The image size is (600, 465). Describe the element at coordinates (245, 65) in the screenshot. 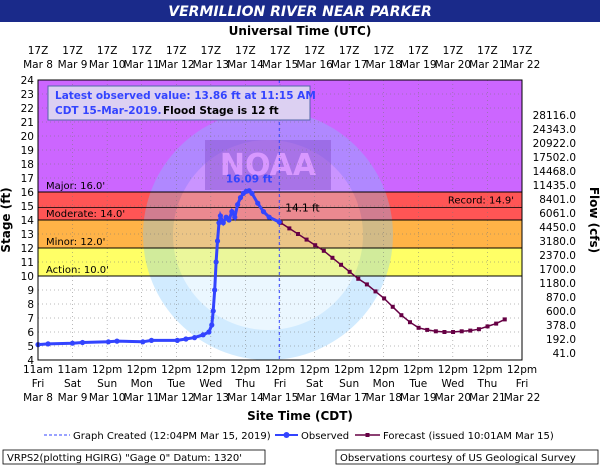

I see `top-tick-date: Mar 14` at that location.